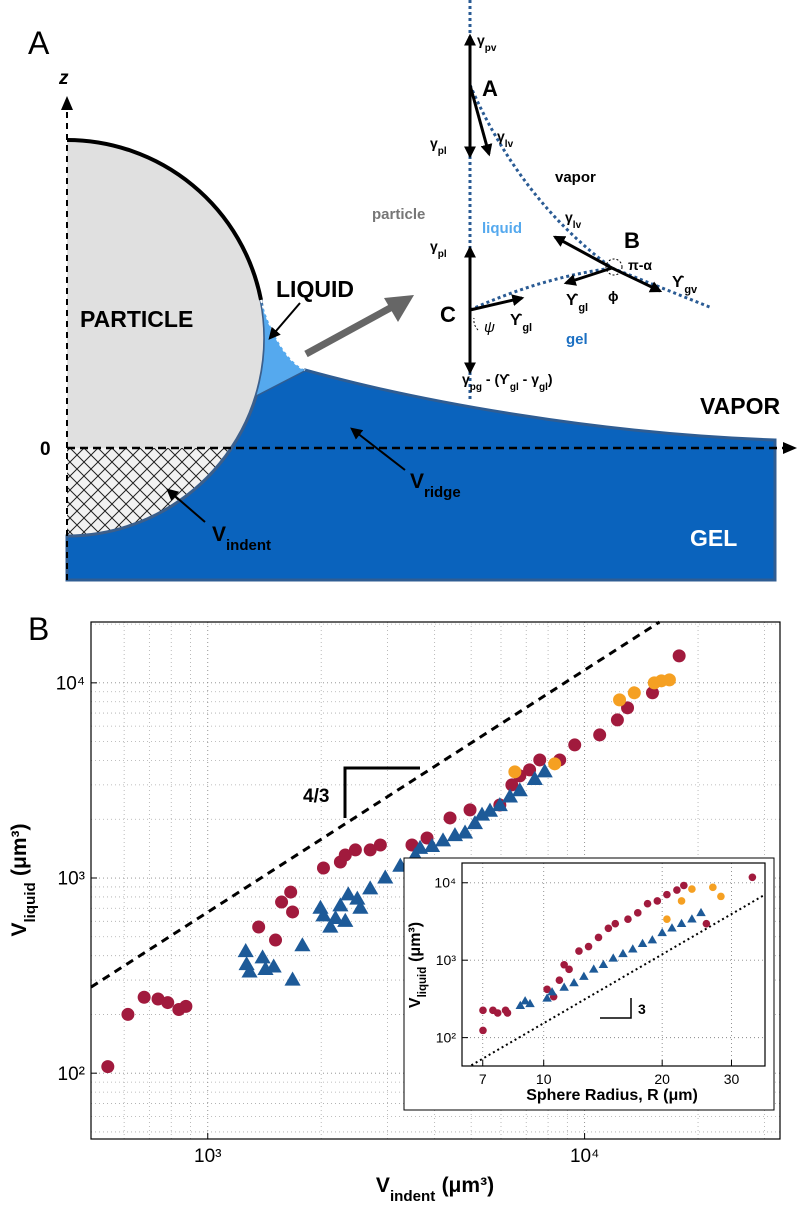  What do you see at coordinates (399, 308) in the screenshot?
I see `zoom-arrow-head` at bounding box center [399, 308].